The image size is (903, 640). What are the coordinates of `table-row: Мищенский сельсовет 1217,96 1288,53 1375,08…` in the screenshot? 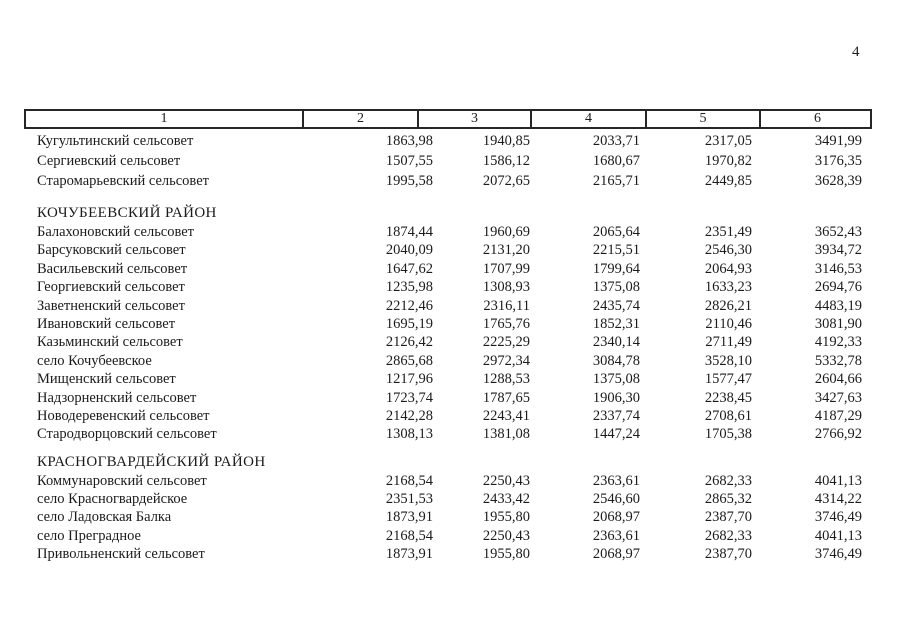 It's located at (443, 379).